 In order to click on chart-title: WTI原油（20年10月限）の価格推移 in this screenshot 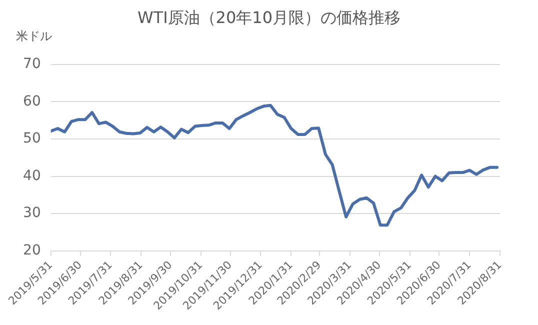, I will do `click(269, 18)`.